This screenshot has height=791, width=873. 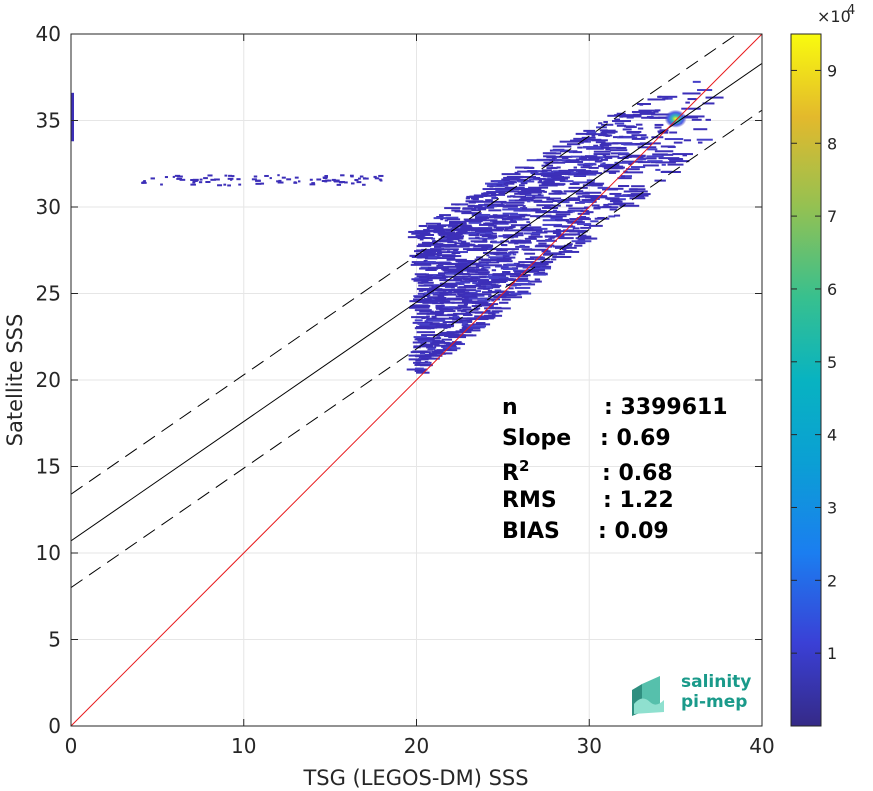 What do you see at coordinates (832, 362) in the screenshot?
I see `colorbar-tick-label: 5` at bounding box center [832, 362].